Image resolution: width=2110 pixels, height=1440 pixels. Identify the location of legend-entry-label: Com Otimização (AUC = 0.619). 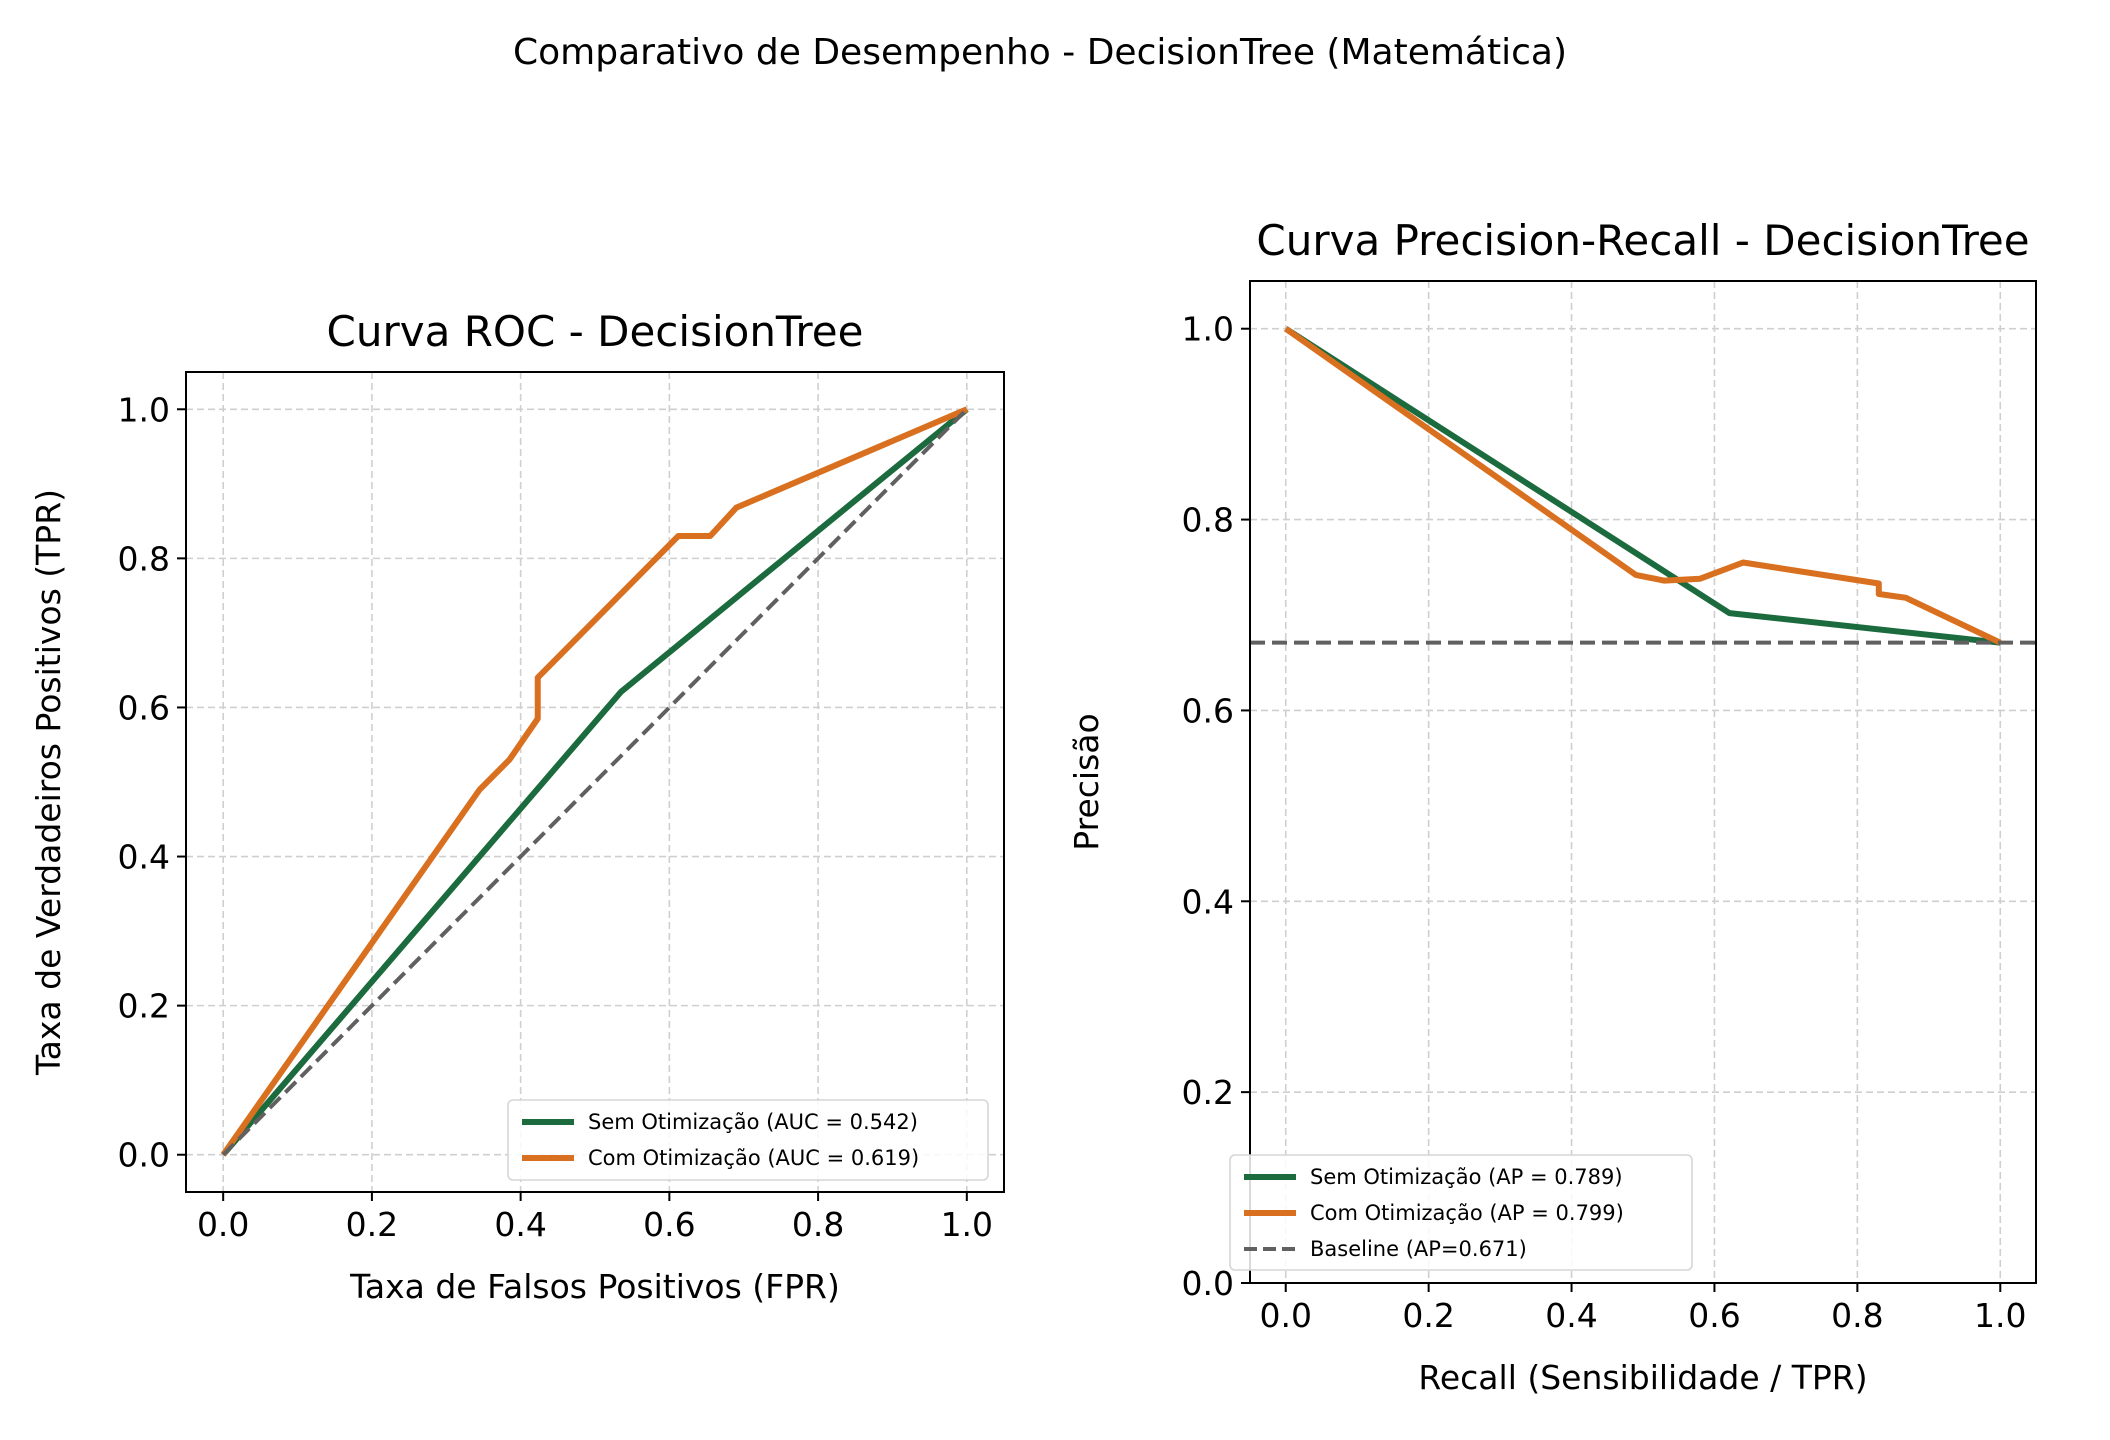
(753, 1158).